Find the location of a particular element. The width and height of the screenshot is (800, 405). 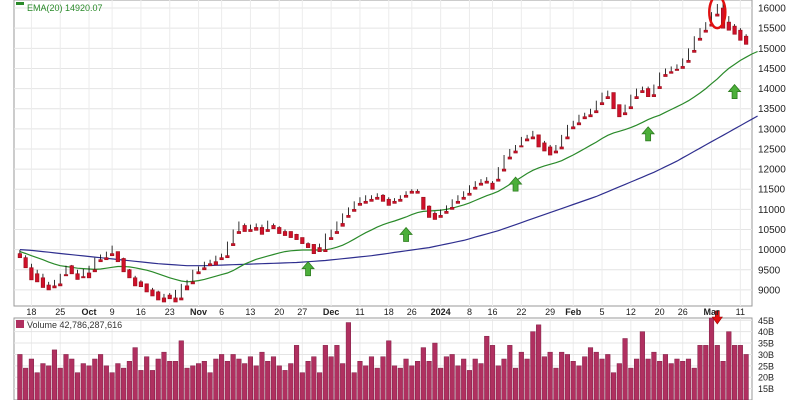

highlight-circle is located at coordinates (717, 15).